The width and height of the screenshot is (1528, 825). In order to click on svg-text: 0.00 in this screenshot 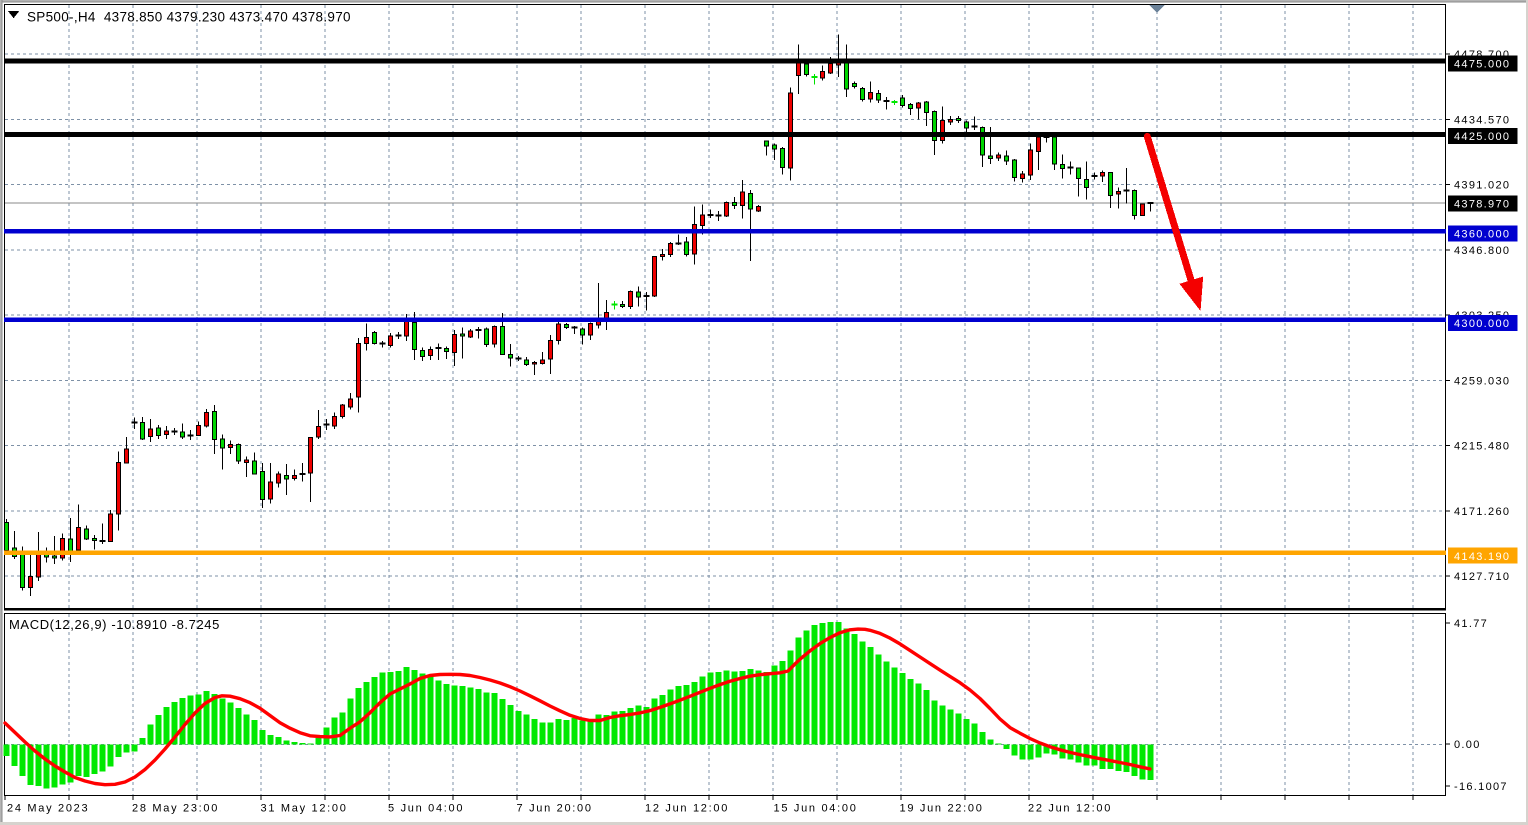, I will do `click(1467, 745)`.